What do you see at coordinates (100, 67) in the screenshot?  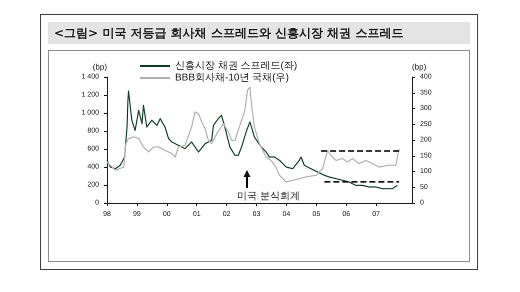 I see `y-axis-title: (bp)` at bounding box center [100, 67].